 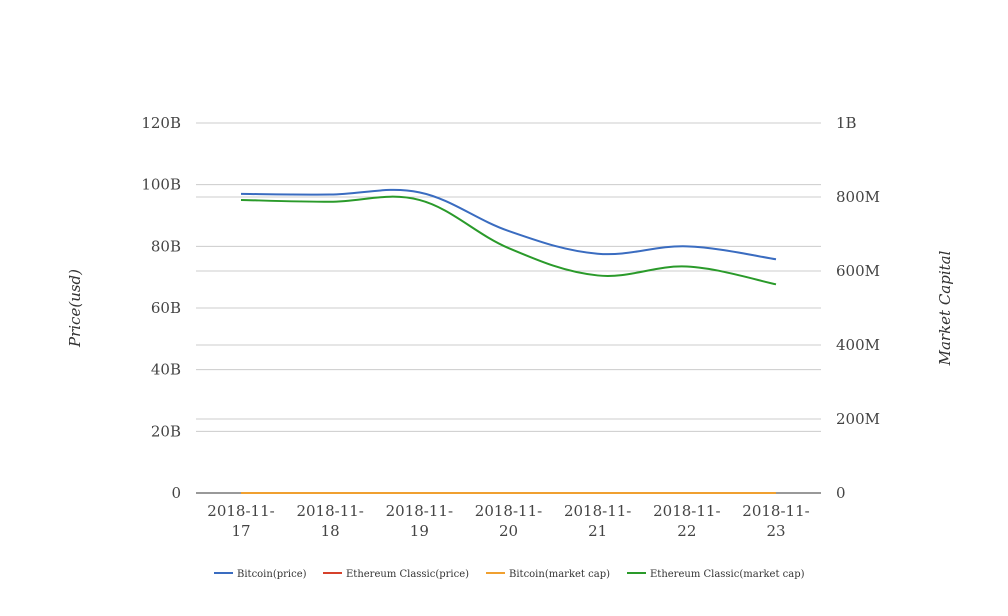 I want to click on right-tick-label: 1B, so click(x=846, y=123).